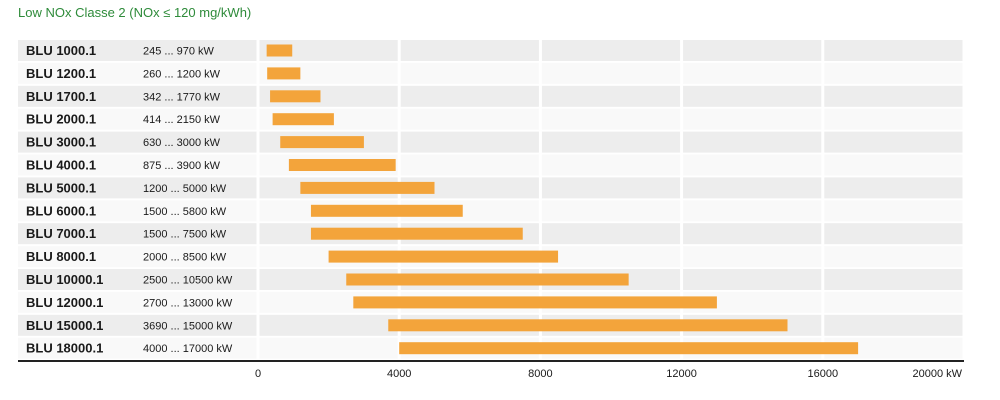  I want to click on x-tick-label: 12000, so click(681, 374).